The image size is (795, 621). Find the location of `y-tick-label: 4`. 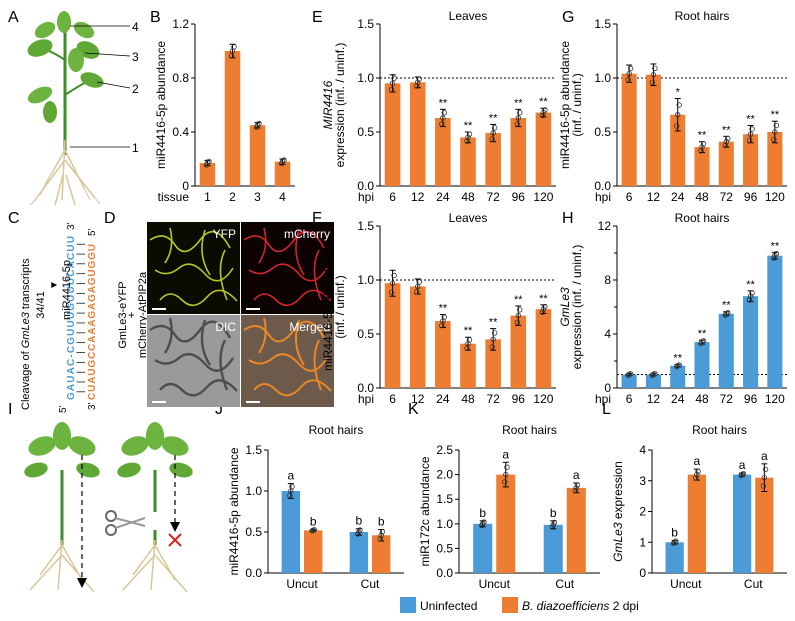

y-tick-label: 4 is located at coordinates (642, 450).